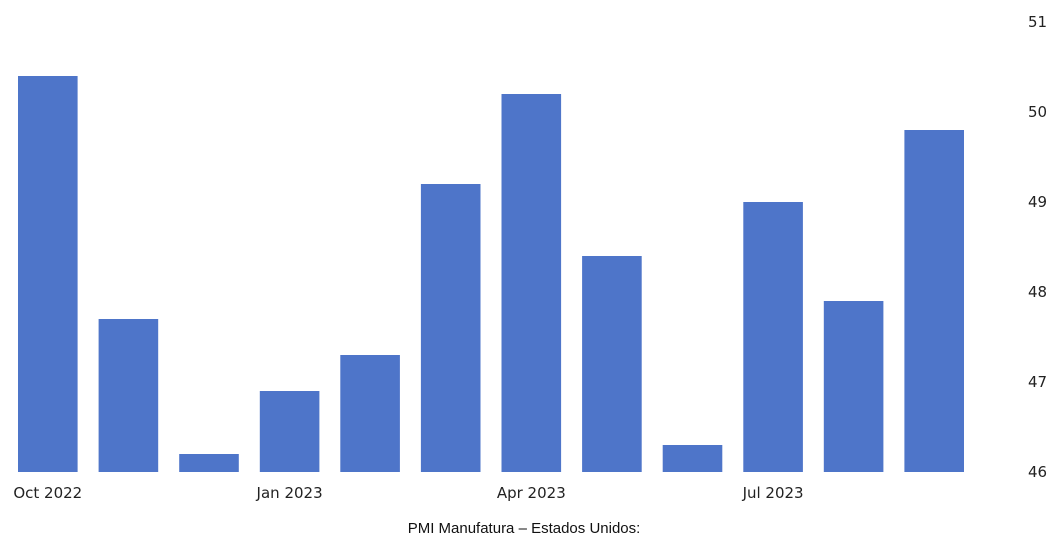  What do you see at coordinates (209, 463) in the screenshot?
I see `bar-dec-2022` at bounding box center [209, 463].